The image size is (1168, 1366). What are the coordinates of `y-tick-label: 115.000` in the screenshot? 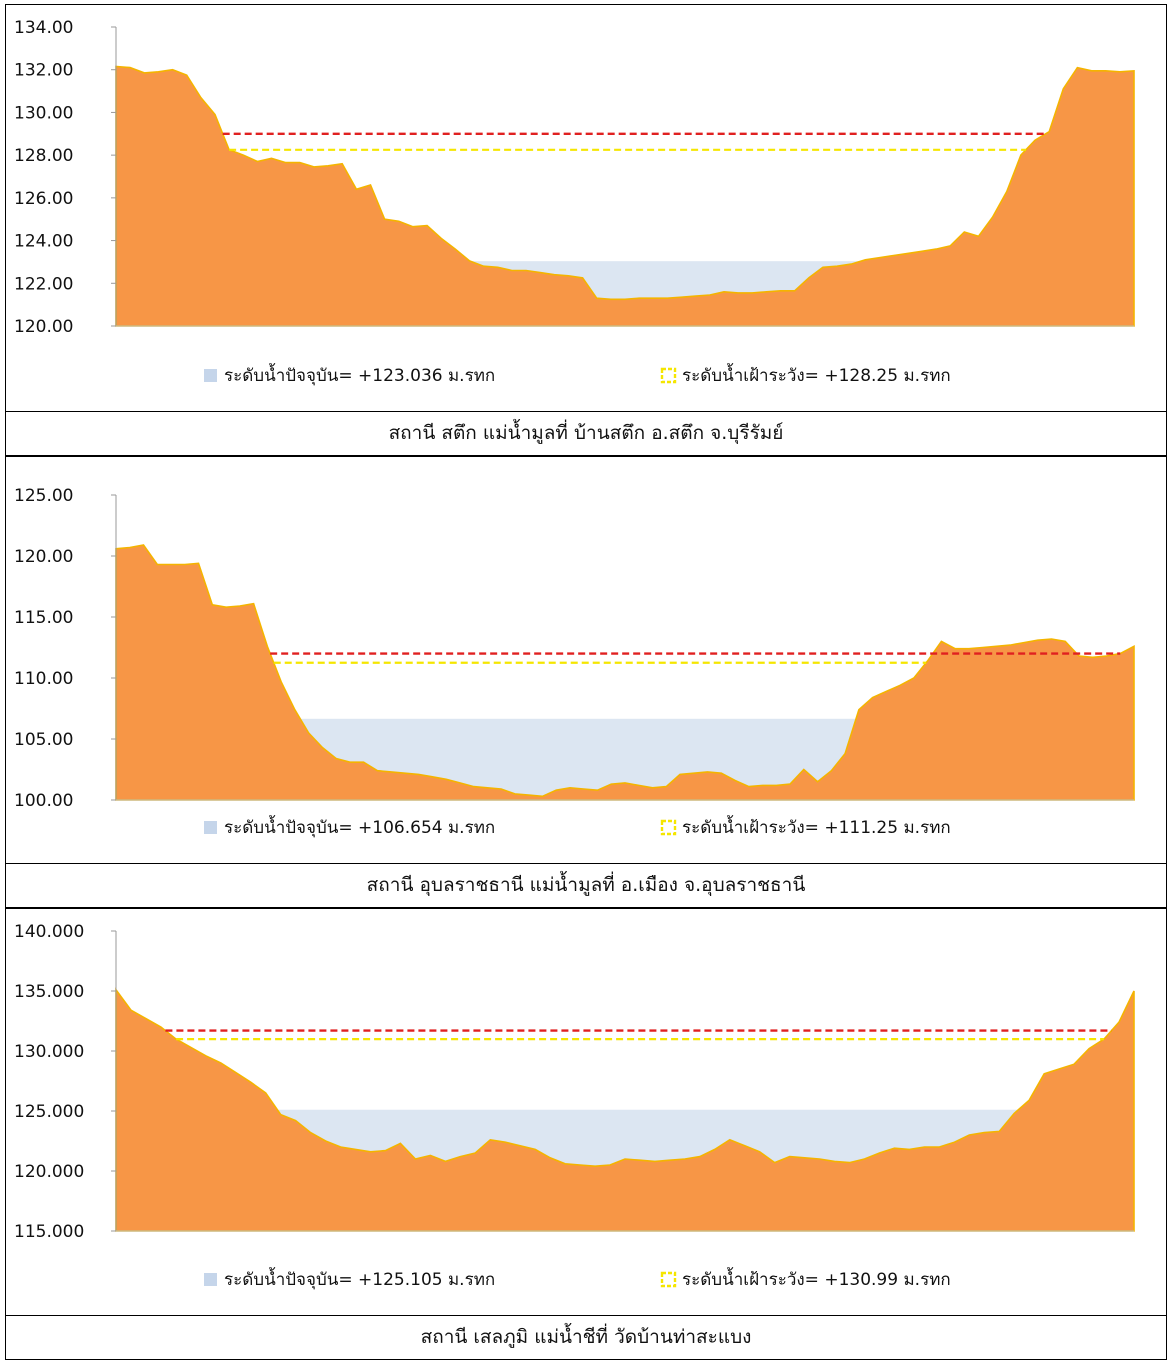 It's located at (49, 1232).